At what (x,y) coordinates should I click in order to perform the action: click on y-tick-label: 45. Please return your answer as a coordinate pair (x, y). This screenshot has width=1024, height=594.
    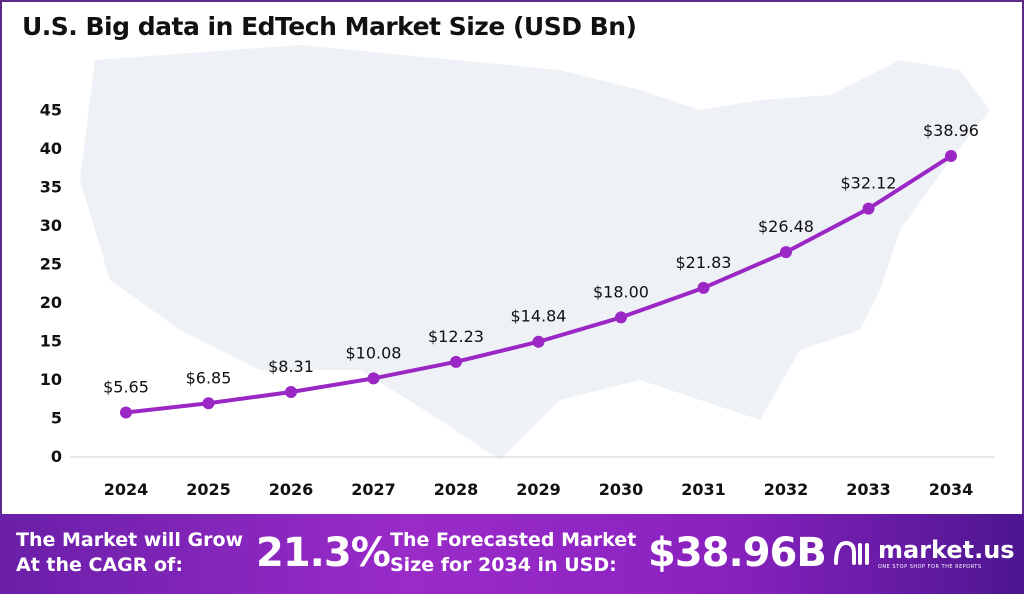
    Looking at the image, I should click on (51, 110).